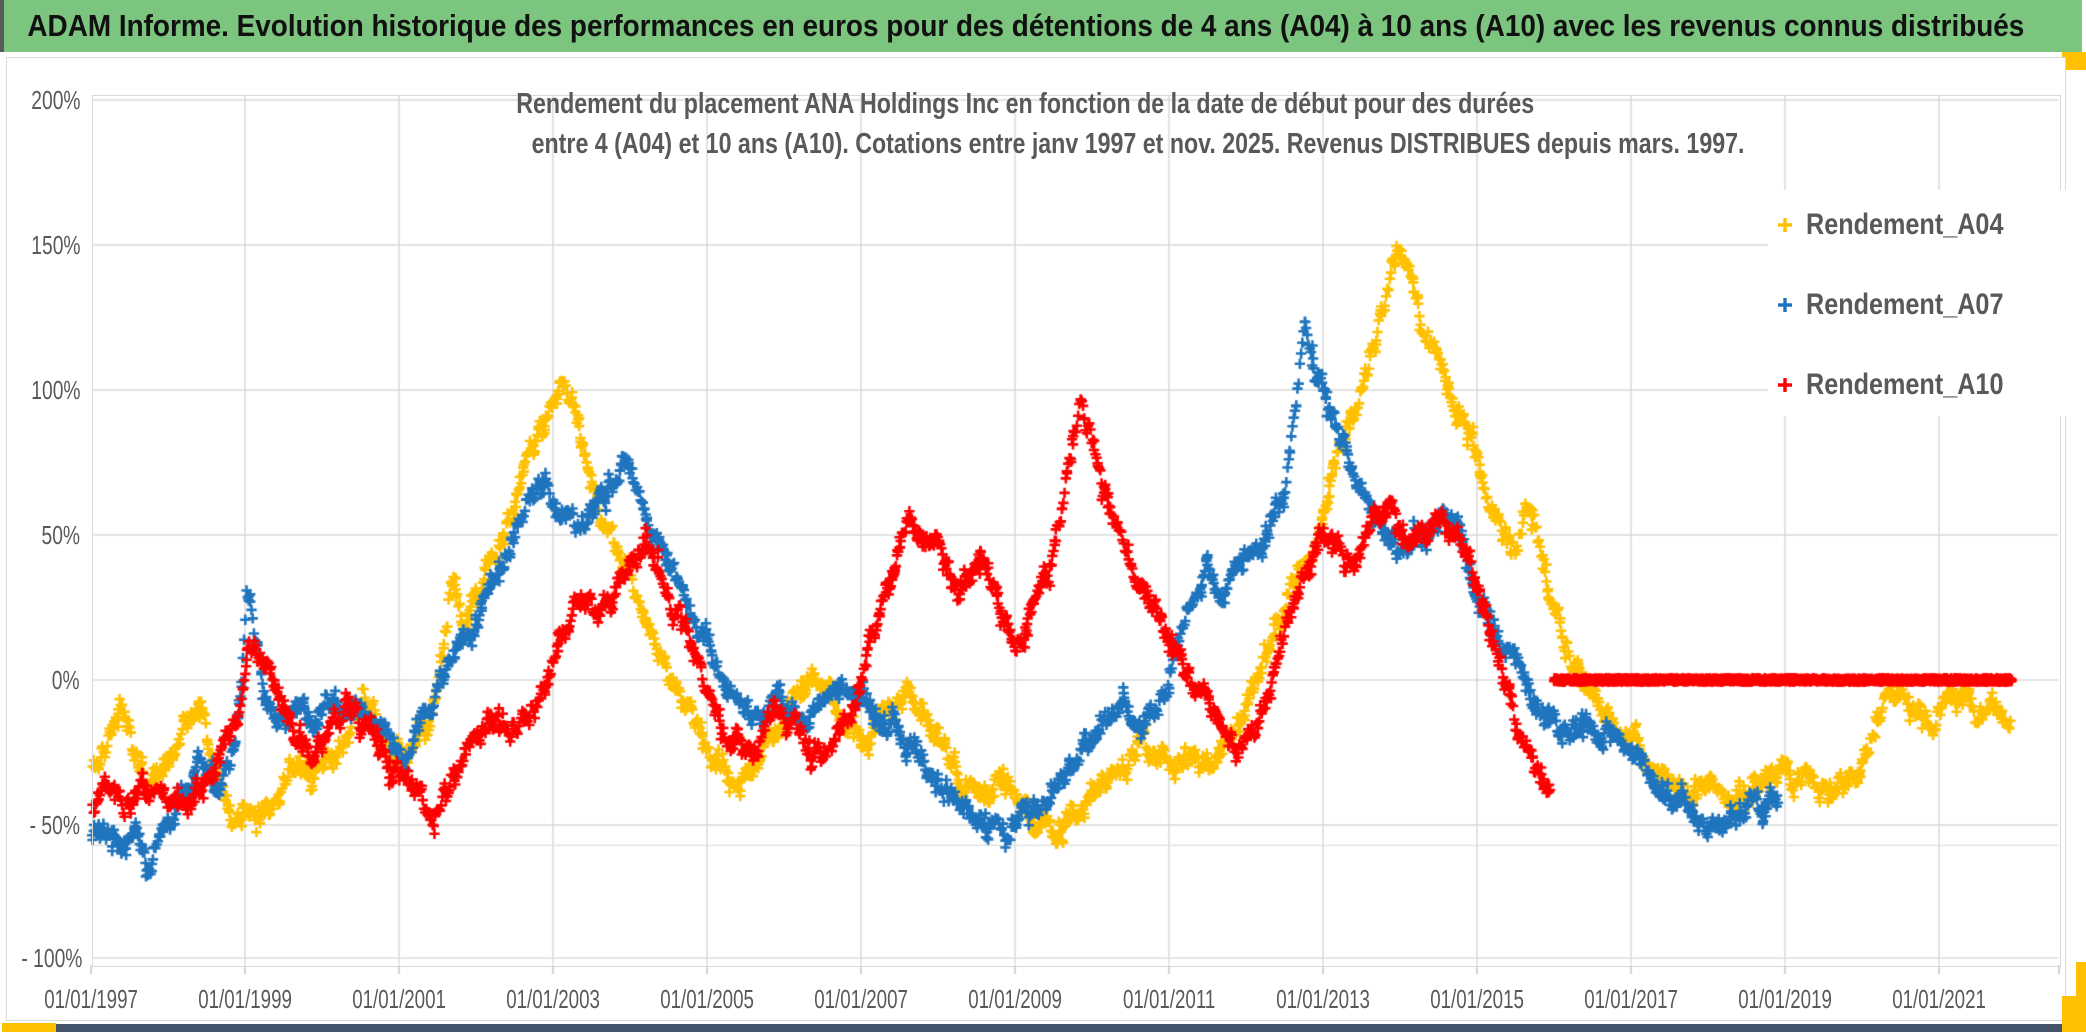 The height and width of the screenshot is (1032, 2086). I want to click on y-tick-neg100: - 100%, so click(52, 958).